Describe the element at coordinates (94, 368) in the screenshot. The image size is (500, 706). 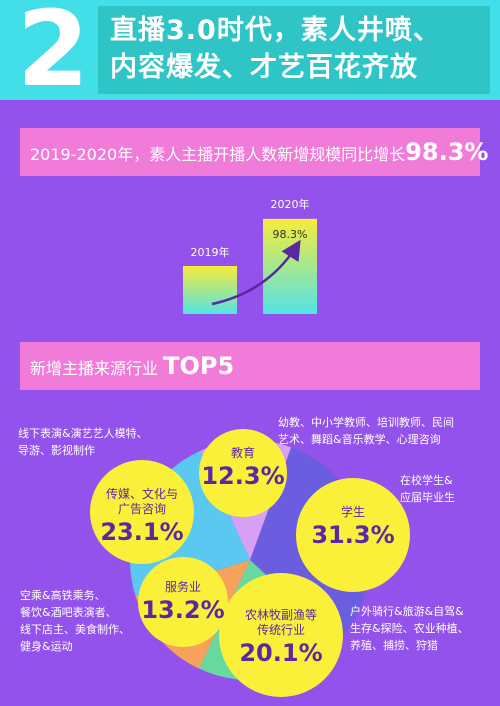
I see `top5-banner-text: 新增主播来源行业` at that location.